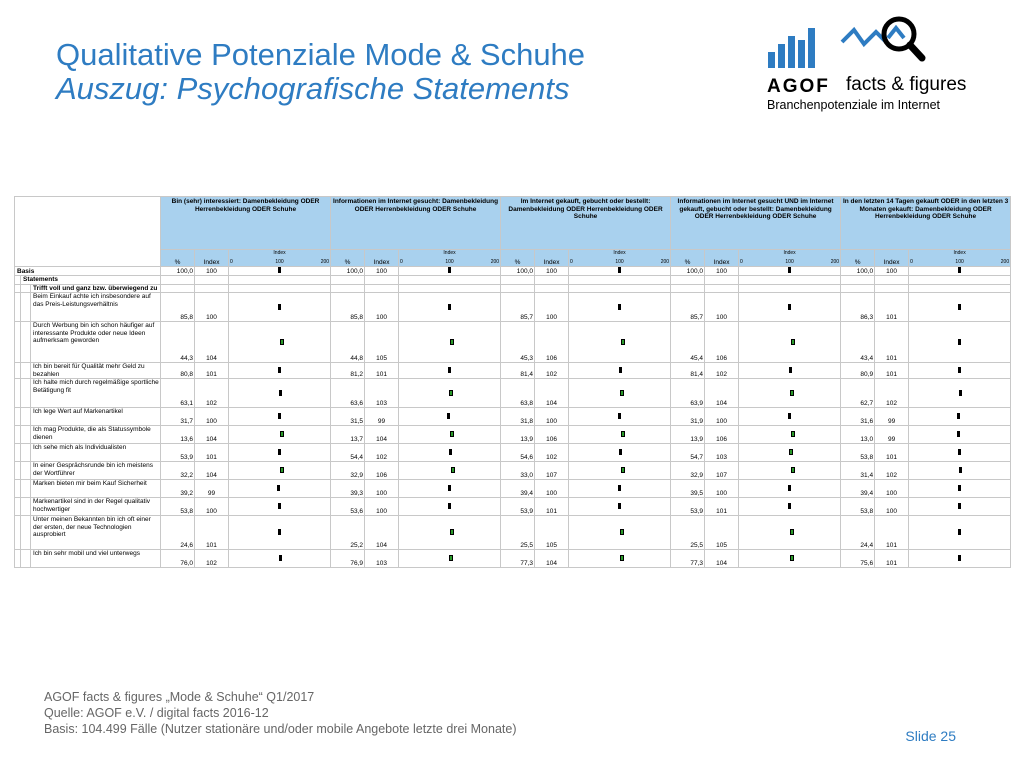 Image resolution: width=1024 pixels, height=768 pixels. What do you see at coordinates (858, 470) in the screenshot?
I see `pct-value: 31,4` at bounding box center [858, 470].